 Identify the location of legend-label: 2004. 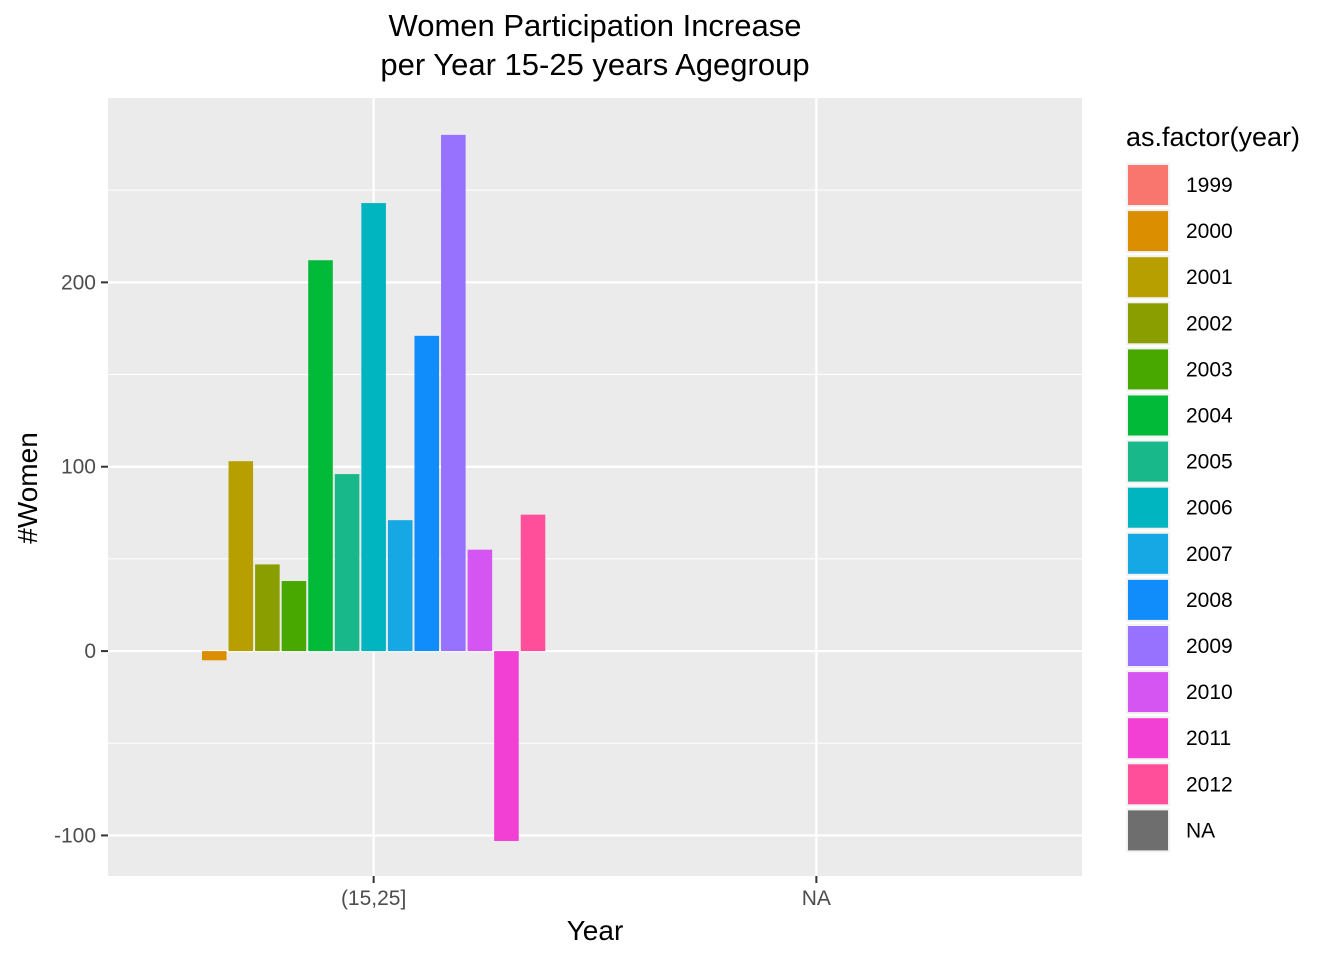
(1209, 416).